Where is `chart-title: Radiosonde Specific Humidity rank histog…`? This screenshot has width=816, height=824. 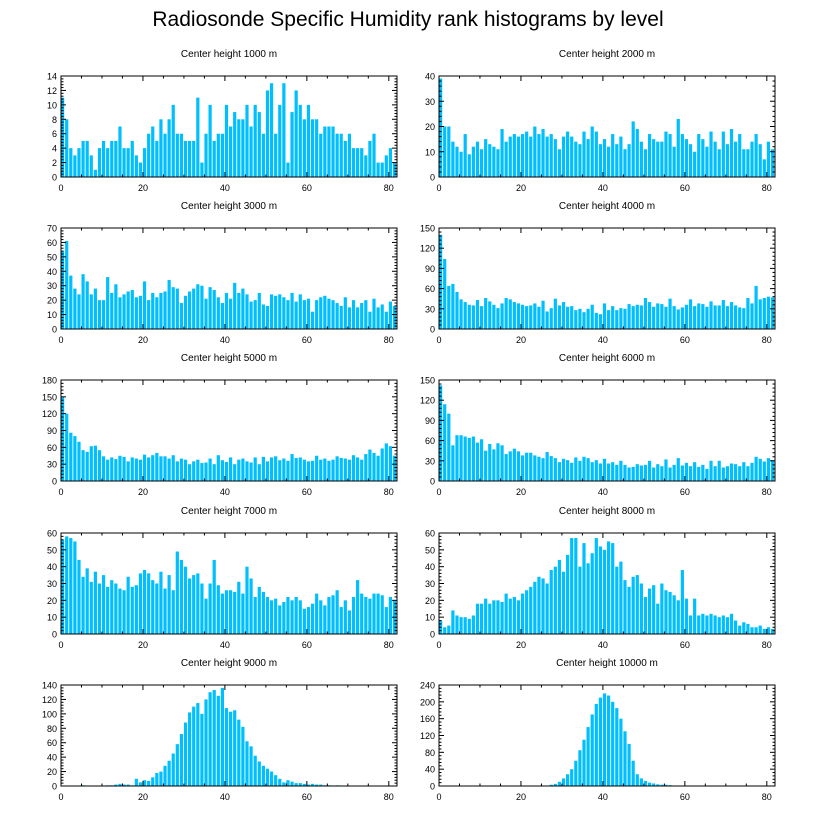 chart-title: Radiosonde Specific Humidity rank histog… is located at coordinates (408, 19).